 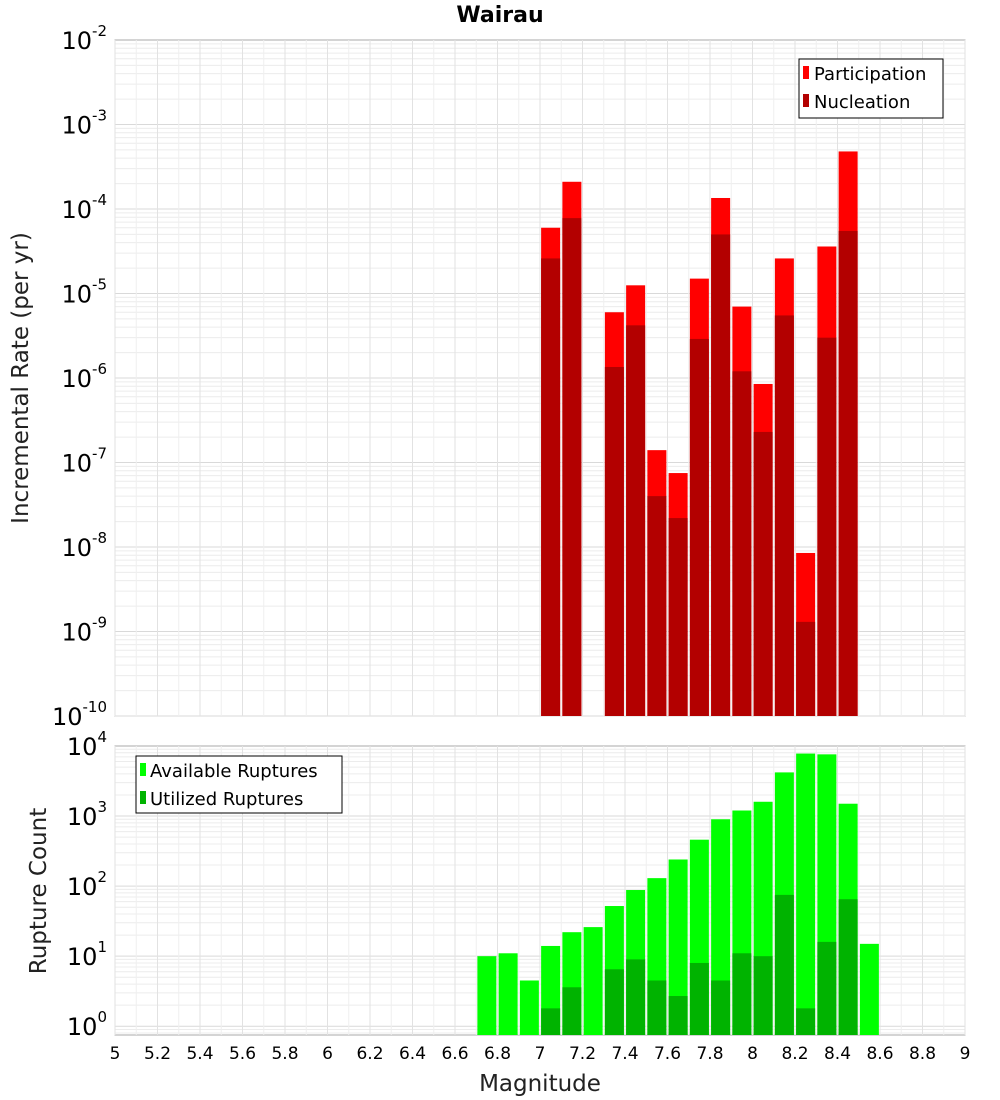 What do you see at coordinates (115, 1054) in the screenshot?
I see `x-tick-label: 5` at bounding box center [115, 1054].